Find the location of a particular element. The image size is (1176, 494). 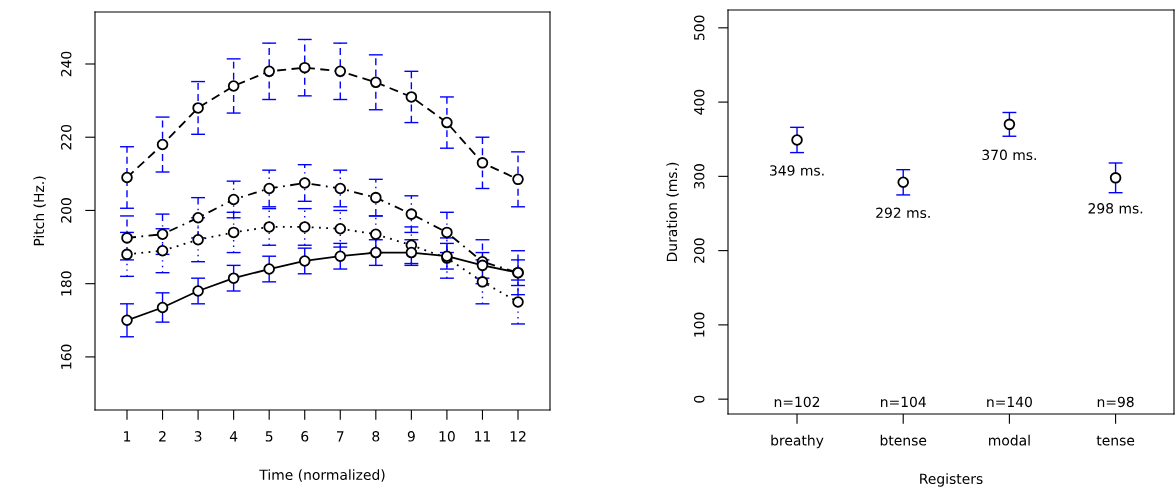

y-axis-title: Pitch (Hz.) is located at coordinates (39, 211).